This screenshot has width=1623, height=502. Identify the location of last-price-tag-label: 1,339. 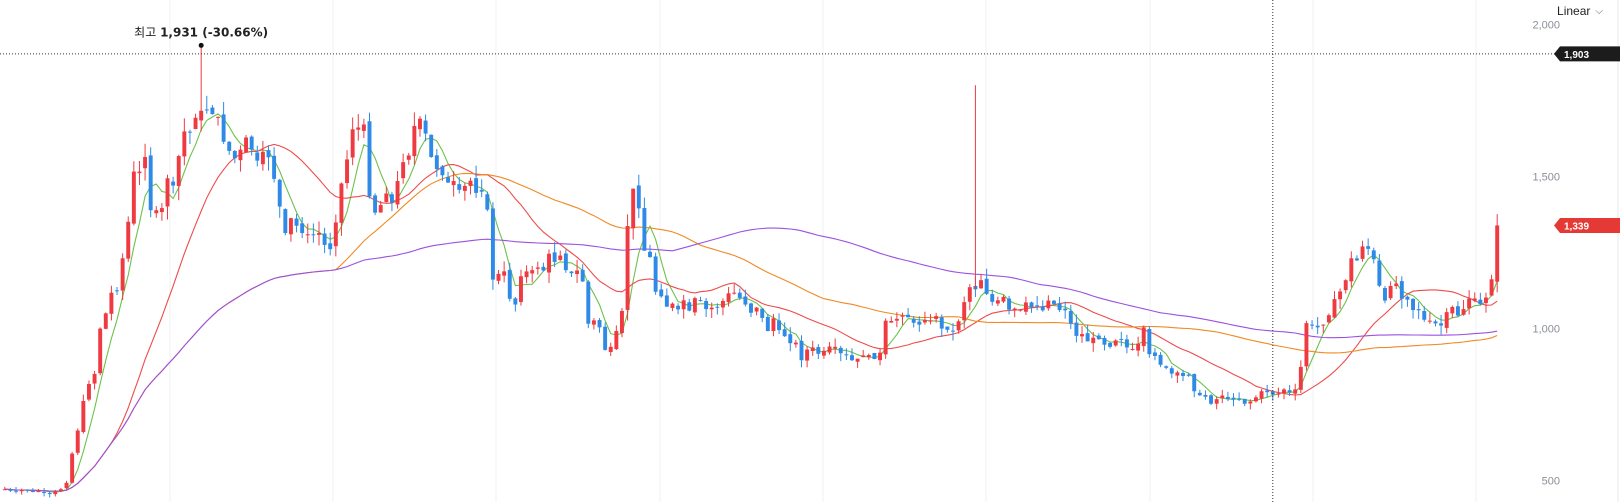
(1576, 226).